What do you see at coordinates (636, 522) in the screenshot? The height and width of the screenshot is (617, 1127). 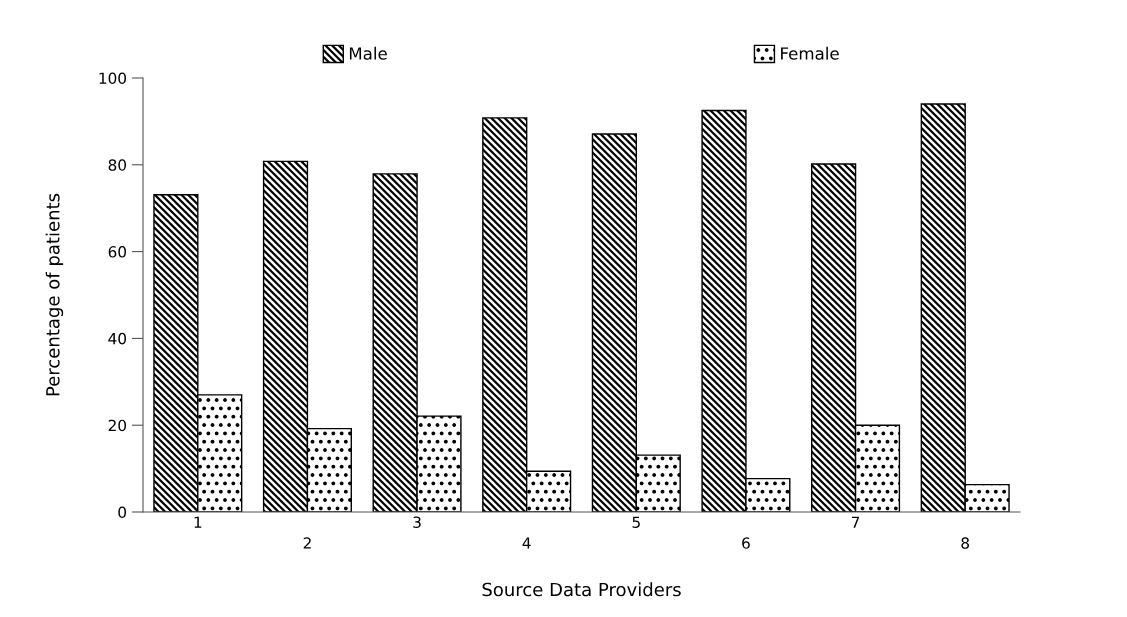 I see `x-tick-label: 5` at bounding box center [636, 522].